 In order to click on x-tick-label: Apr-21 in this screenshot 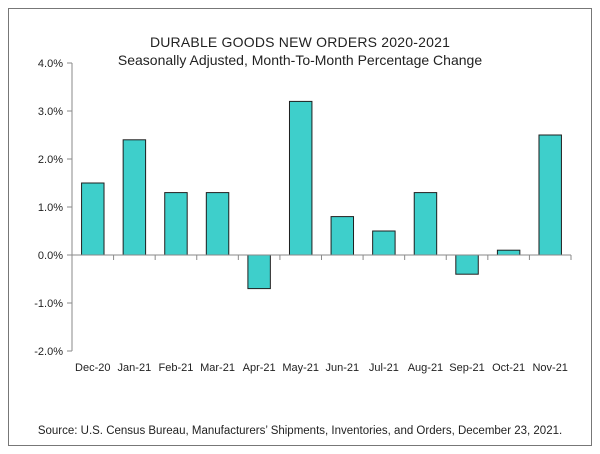, I will do `click(259, 368)`.